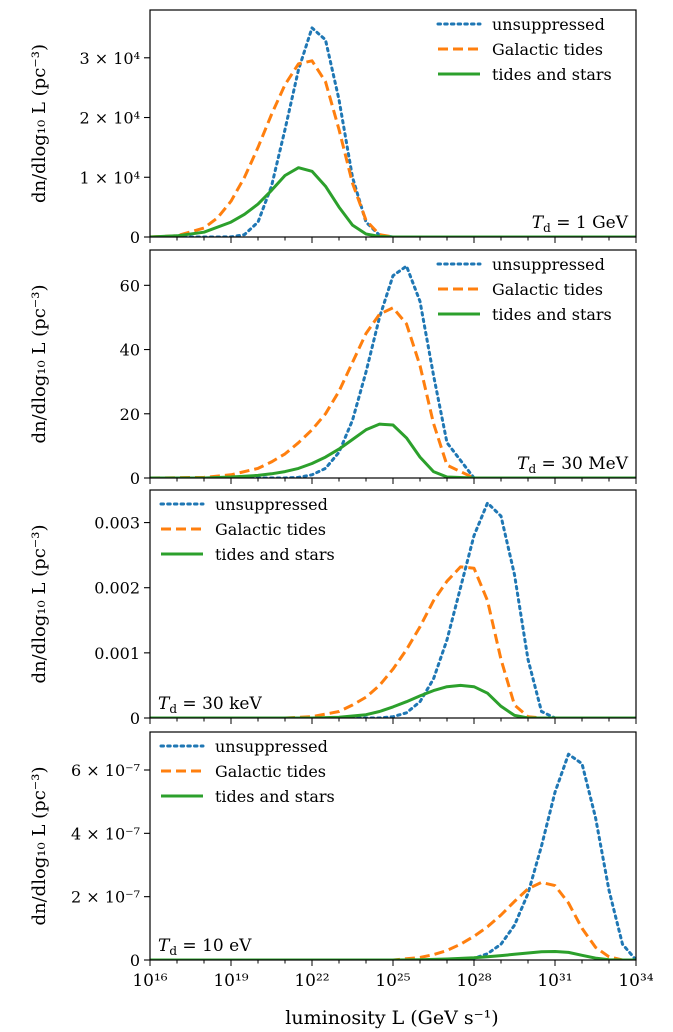 This screenshot has height=1032, width=673. Describe the element at coordinates (105, 770) in the screenshot. I see `y-tick-label: 6 × 10⁻⁷` at that location.